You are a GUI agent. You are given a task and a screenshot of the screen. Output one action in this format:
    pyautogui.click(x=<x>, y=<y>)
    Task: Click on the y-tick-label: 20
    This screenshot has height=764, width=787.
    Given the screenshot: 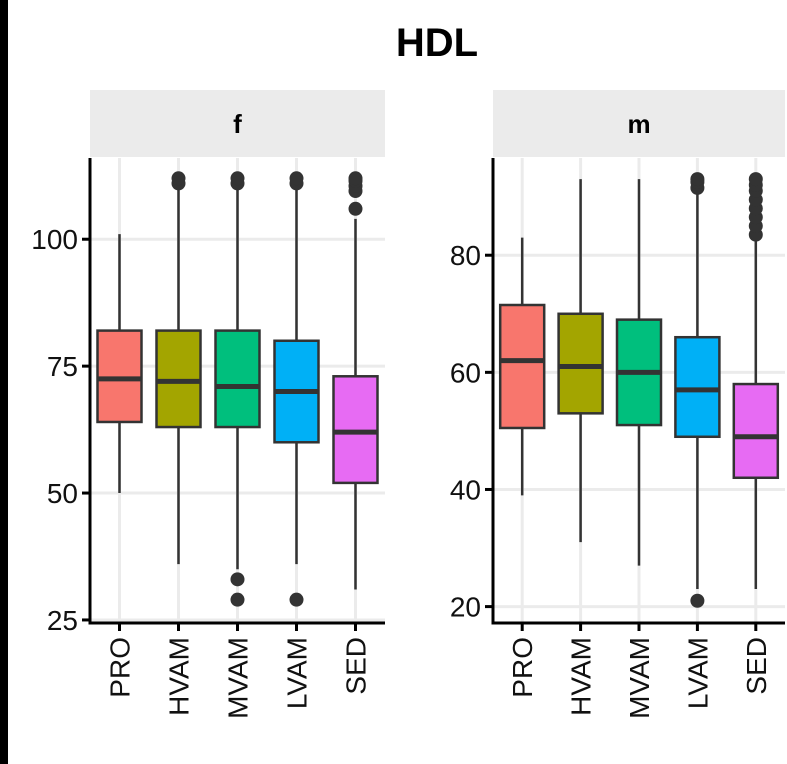 What is the action you would take?
    pyautogui.click(x=465, y=607)
    